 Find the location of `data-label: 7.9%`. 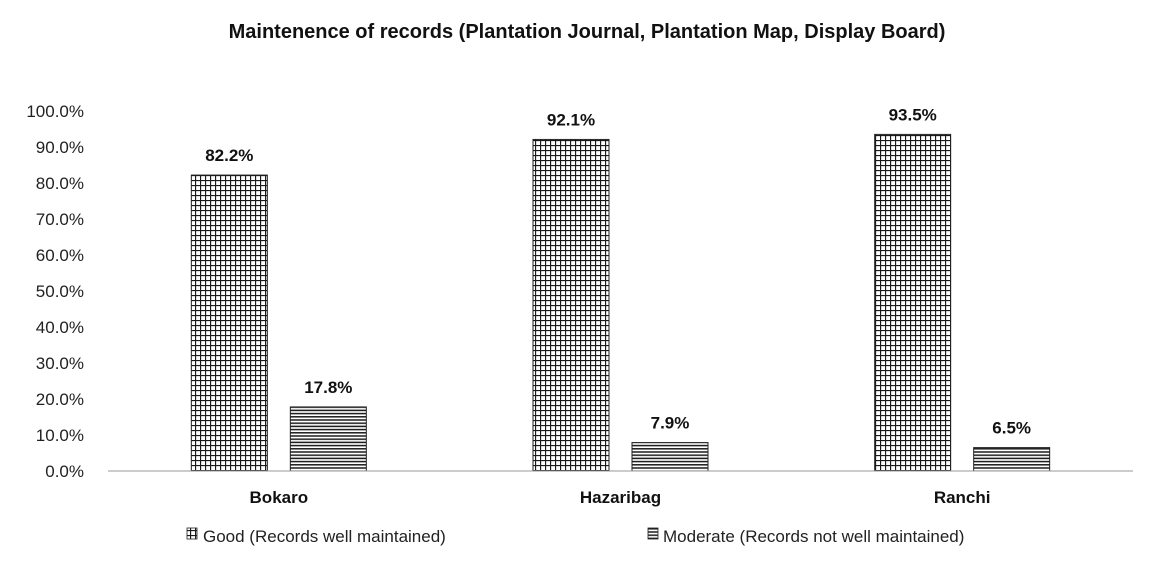

data-label: 7.9% is located at coordinates (670, 423).